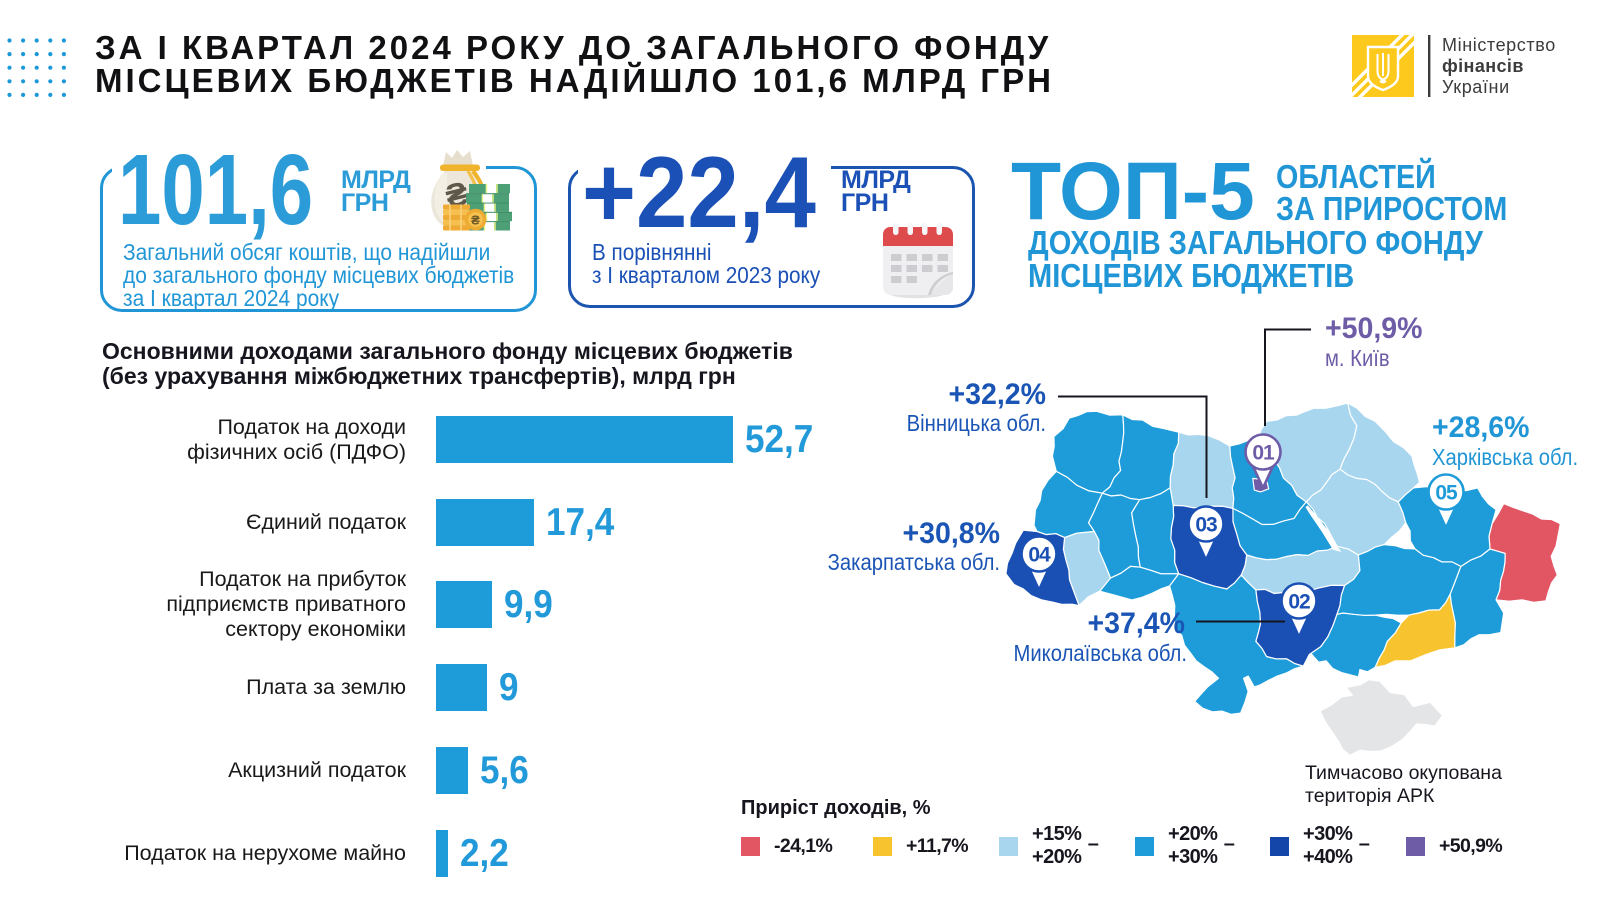 This screenshot has width=1600, height=900. What do you see at coordinates (1476, 87) in the screenshot?
I see `svg-text: України` at bounding box center [1476, 87].